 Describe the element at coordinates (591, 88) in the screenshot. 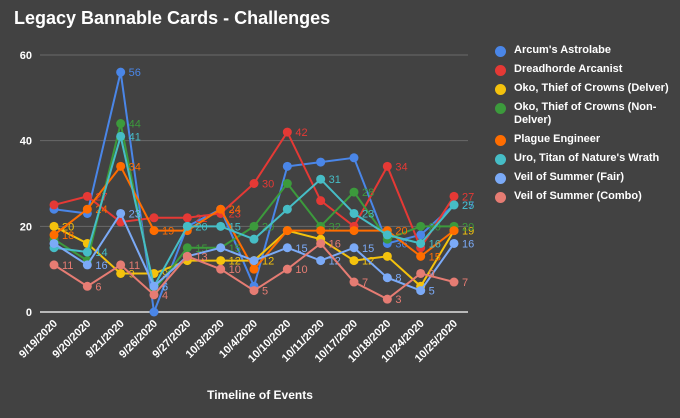

I see `legend-label: Oko, Thief of Crowns (Delver)` at that location.